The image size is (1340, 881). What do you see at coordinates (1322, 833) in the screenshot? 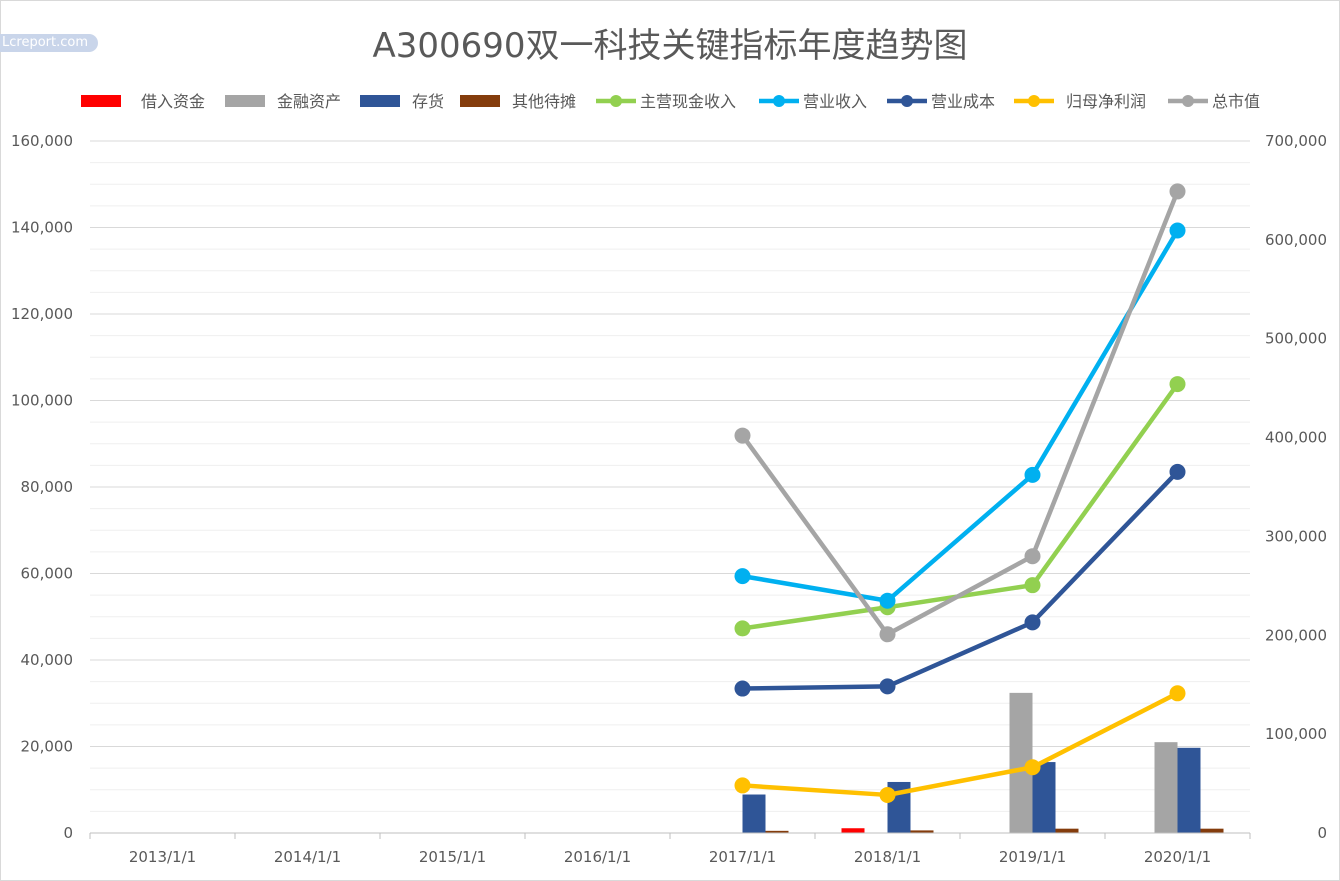
I see `y-right-tick-label: 0` at bounding box center [1322, 833].